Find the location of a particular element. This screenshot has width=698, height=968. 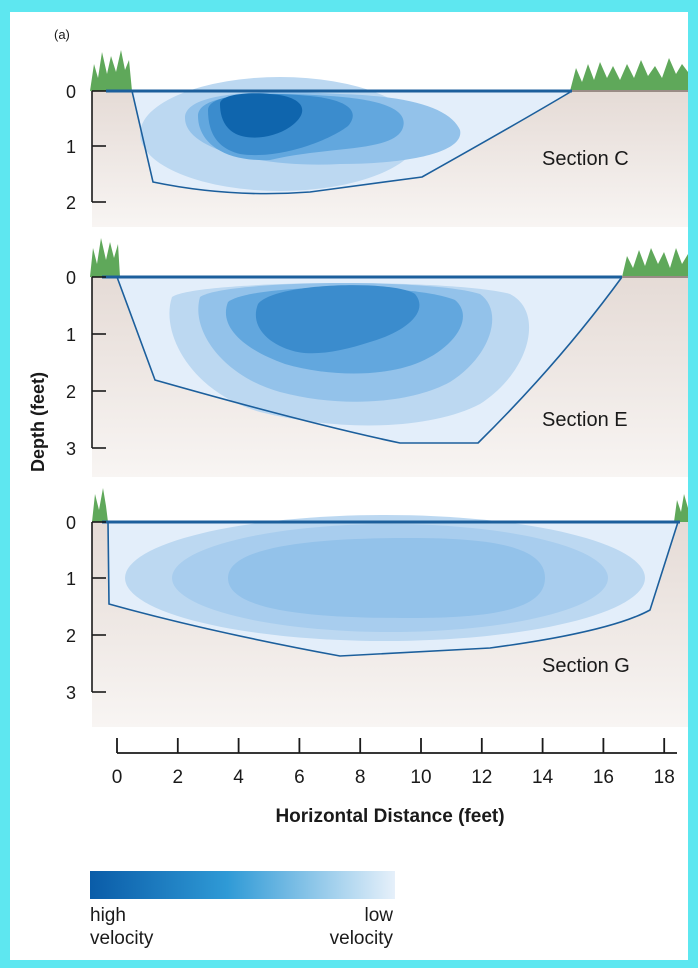

x-axis-tick-label: 2 is located at coordinates (178, 777).